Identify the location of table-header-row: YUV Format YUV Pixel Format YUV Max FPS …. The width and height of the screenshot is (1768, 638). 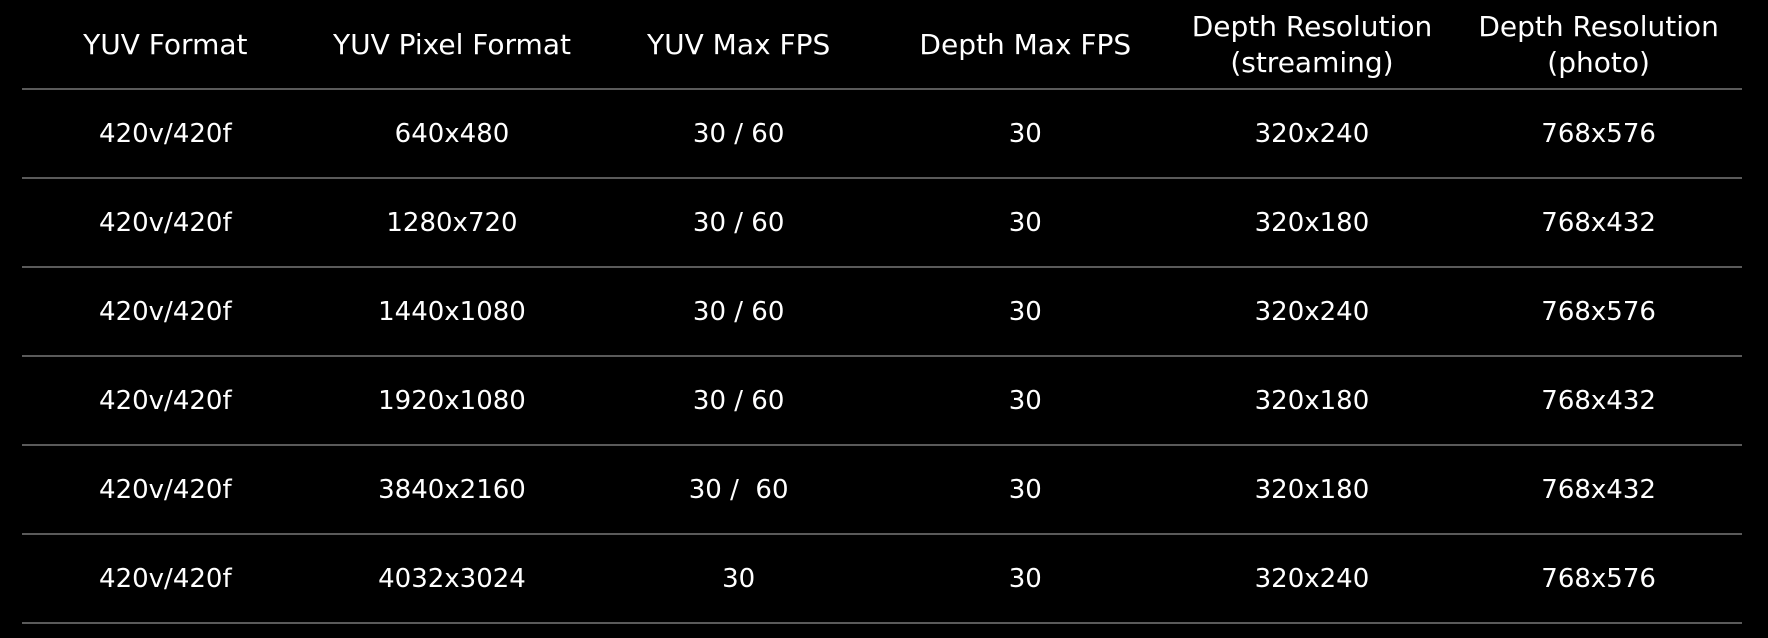
(882, 45).